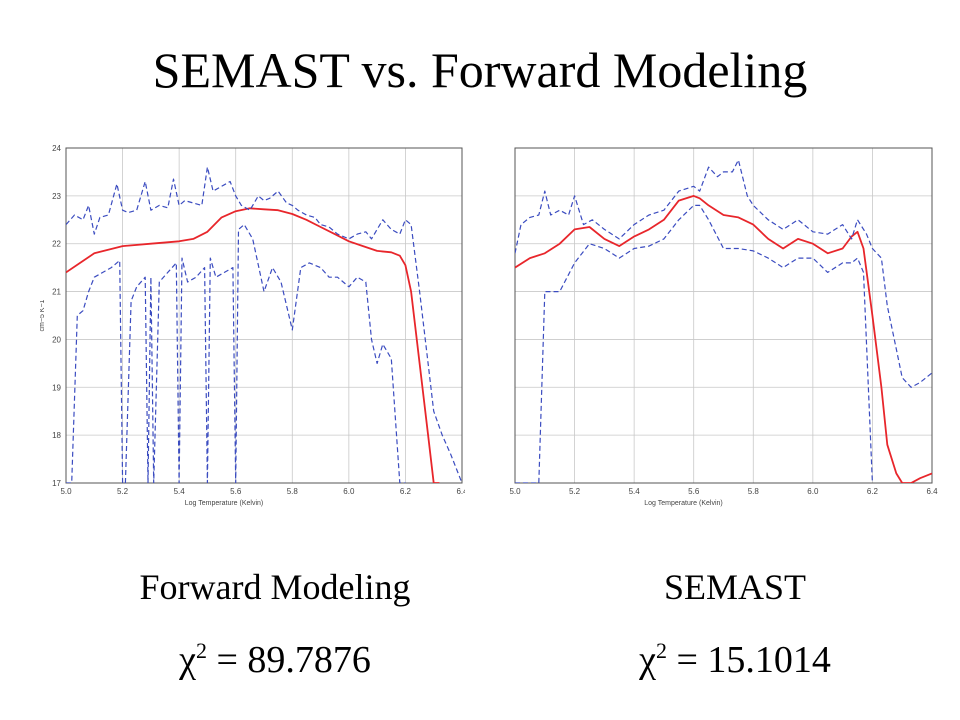 This screenshot has width=960, height=720. Describe the element at coordinates (56, 196) in the screenshot. I see `y-tick-label: 23` at that location.